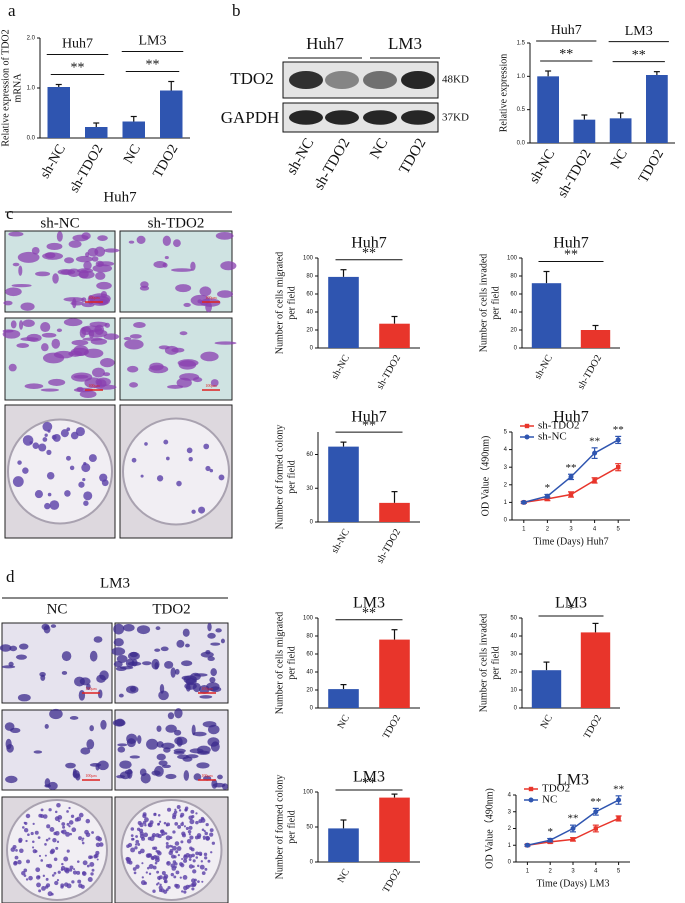  What do you see at coordinates (344, 722) in the screenshot?
I see `x-tick-label: NC` at bounding box center [344, 722].